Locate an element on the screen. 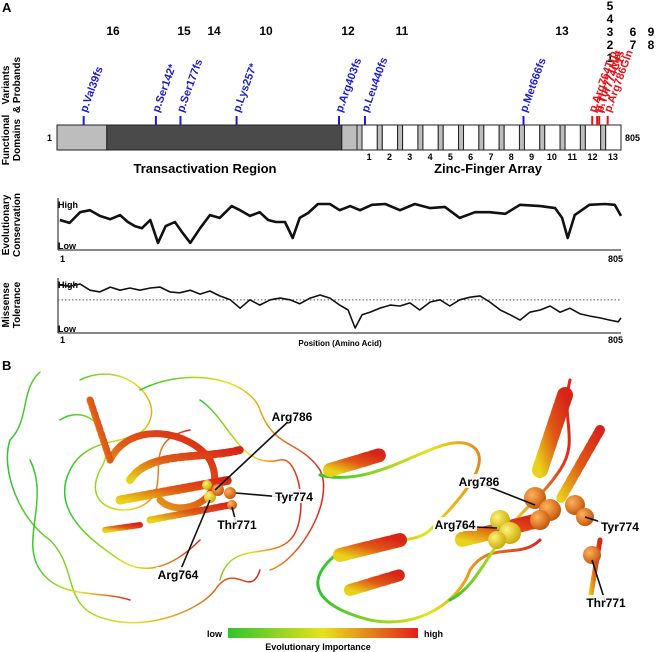 The image size is (657, 652). proband-number: 14 is located at coordinates (214, 31).